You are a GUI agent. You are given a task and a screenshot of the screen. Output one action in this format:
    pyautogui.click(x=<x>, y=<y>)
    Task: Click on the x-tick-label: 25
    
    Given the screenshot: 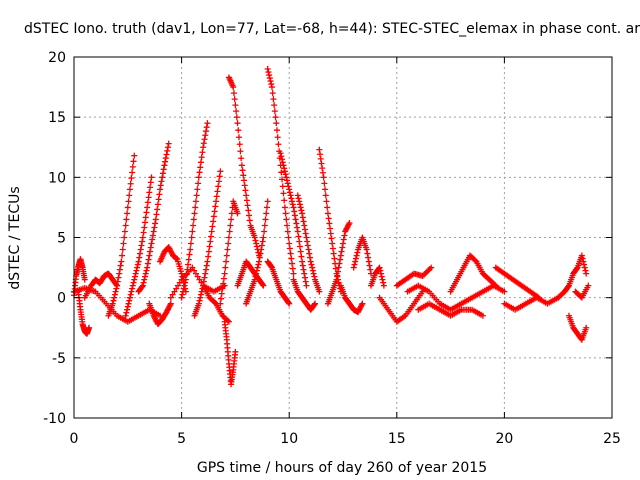 What is the action you would take?
    pyautogui.click(x=612, y=439)
    